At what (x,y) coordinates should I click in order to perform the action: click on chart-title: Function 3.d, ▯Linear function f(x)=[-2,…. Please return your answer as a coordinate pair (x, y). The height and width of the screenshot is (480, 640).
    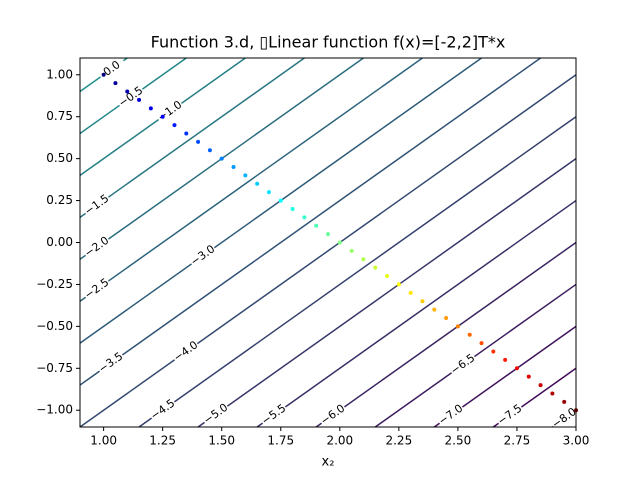
    Looking at the image, I should click on (328, 42).